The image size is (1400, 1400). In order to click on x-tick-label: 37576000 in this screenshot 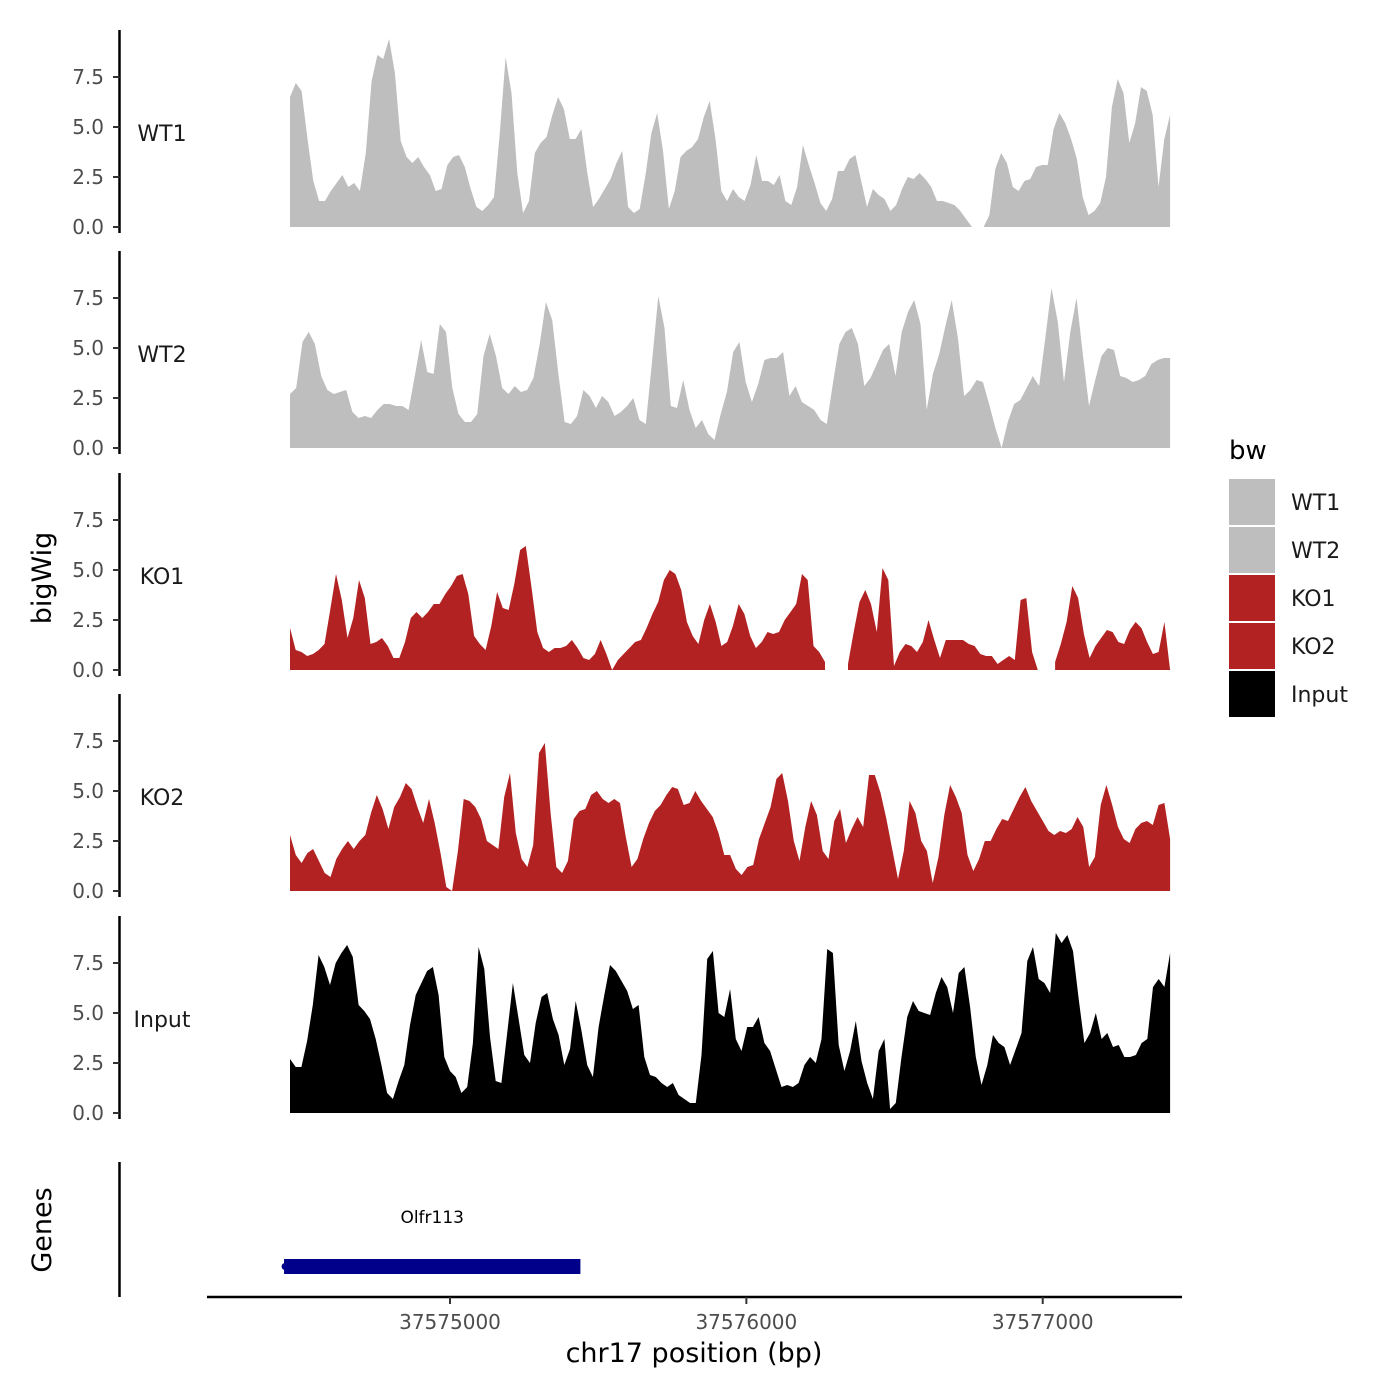, I will do `click(746, 1322)`.